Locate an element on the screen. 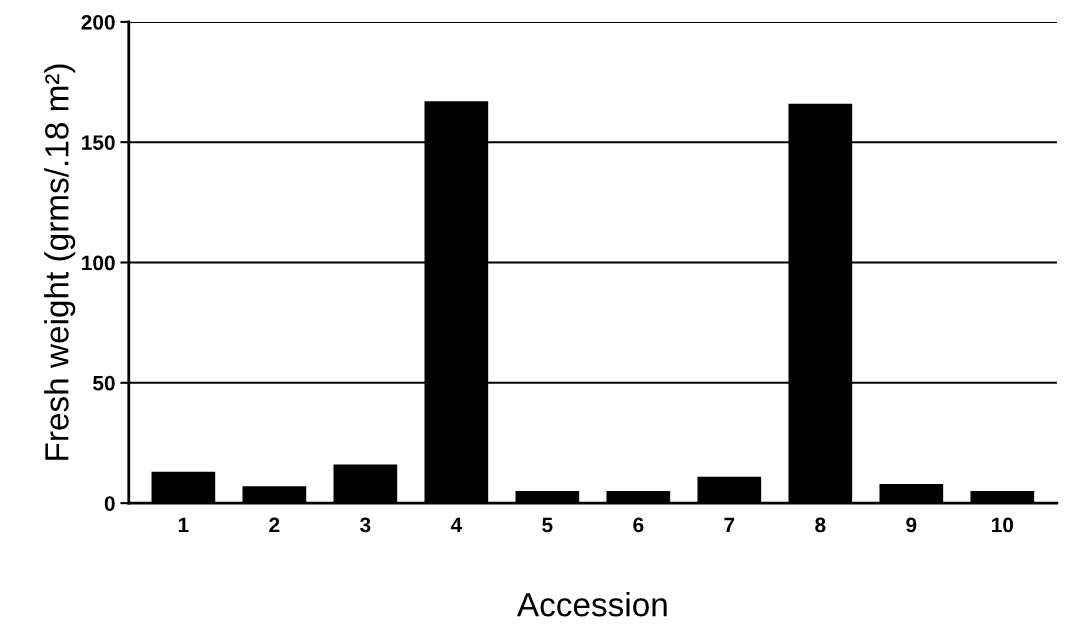 The height and width of the screenshot is (625, 1073). x-tick-label: 5 is located at coordinates (547, 525).